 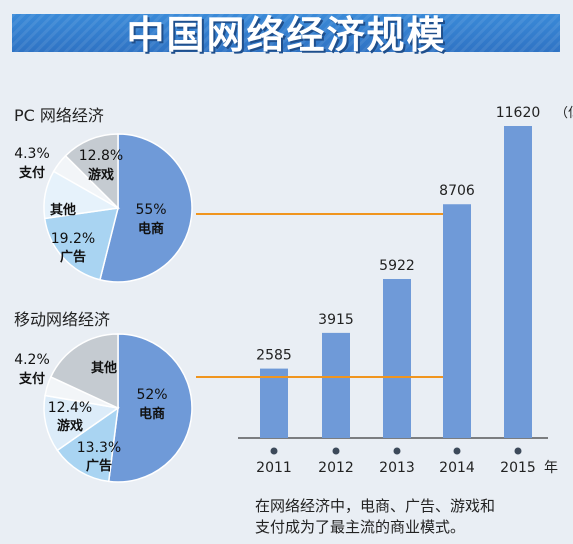 I want to click on title-banner: 中国网络经济规模, so click(x=286, y=32).